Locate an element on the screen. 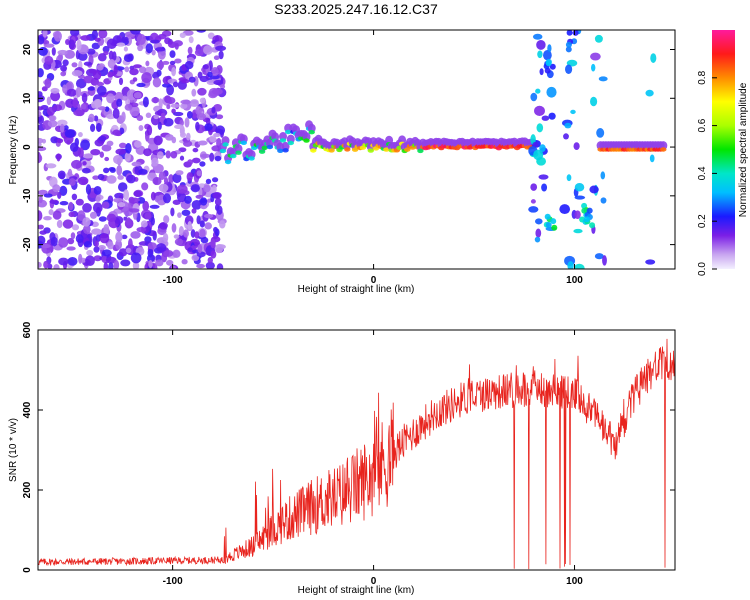 The image size is (750, 600). colorbar-label: Normalized spectral amplitude is located at coordinates (743, 149).